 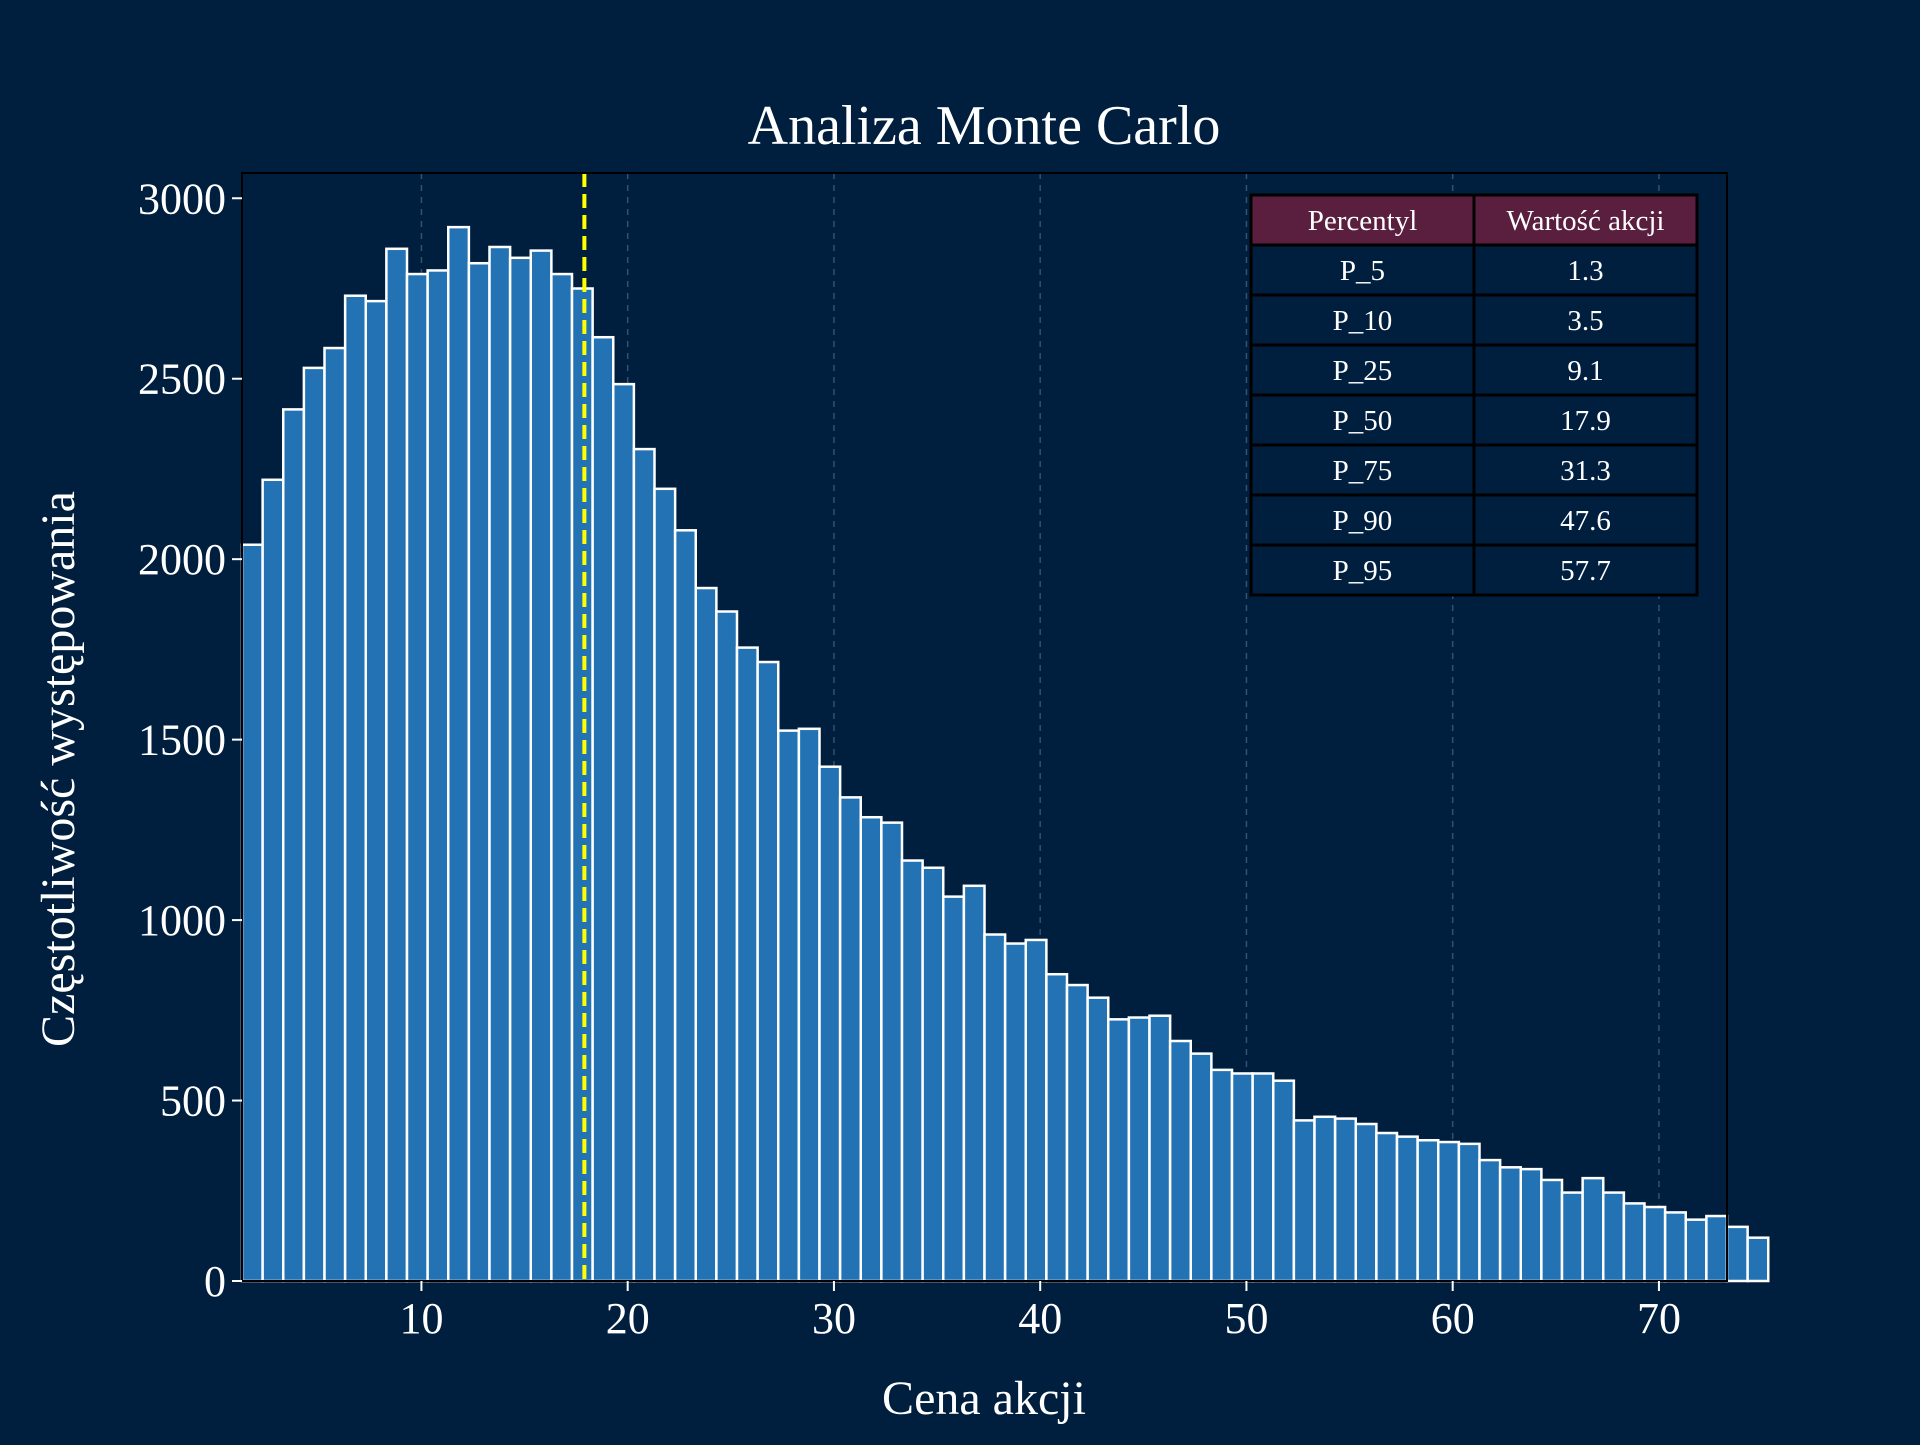 What do you see at coordinates (1363, 321) in the screenshot?
I see `table-cell-text: P_10` at bounding box center [1363, 321].